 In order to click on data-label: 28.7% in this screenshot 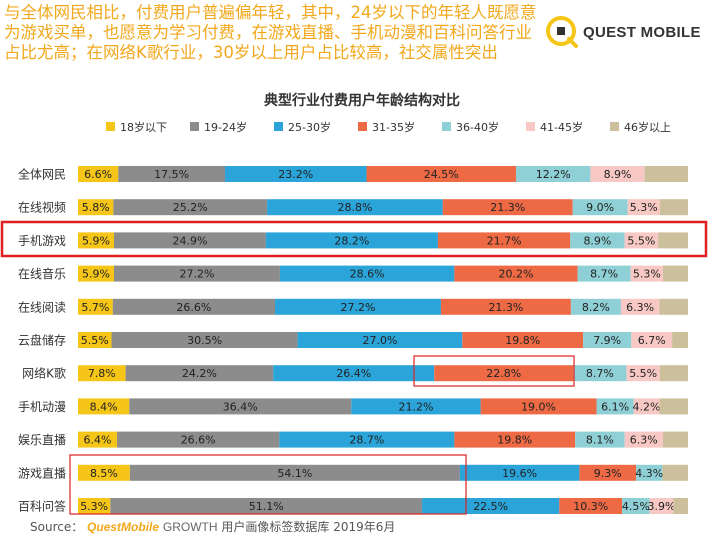, I will do `click(366, 440)`.